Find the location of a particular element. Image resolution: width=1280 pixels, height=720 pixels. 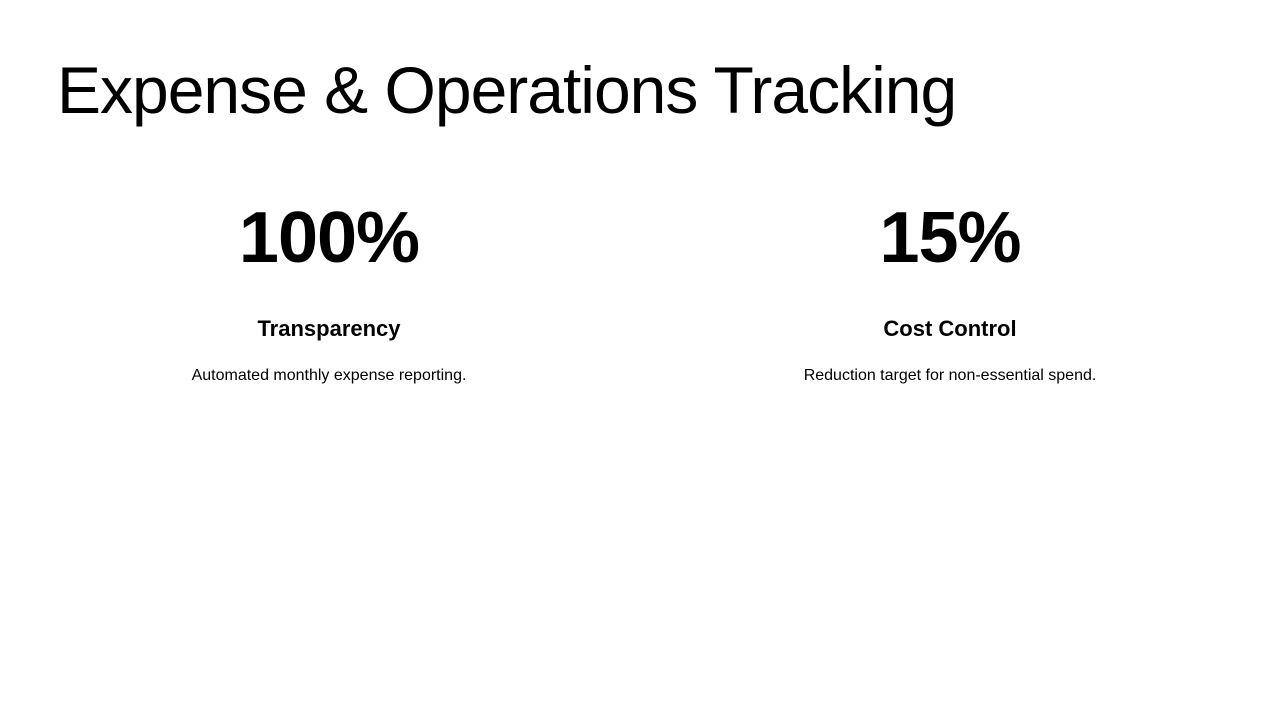

slide-title: Expense & Operations Tracking is located at coordinates (507, 90).